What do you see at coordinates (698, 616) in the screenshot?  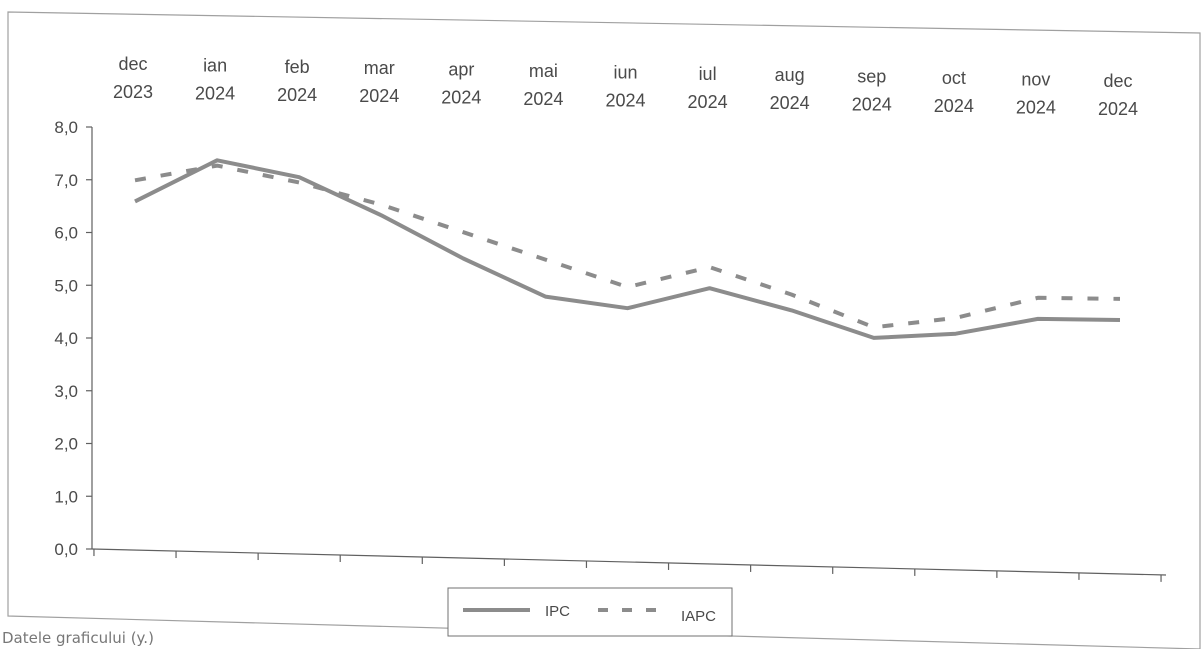 I see `legend-label-iapc: IAPC` at bounding box center [698, 616].